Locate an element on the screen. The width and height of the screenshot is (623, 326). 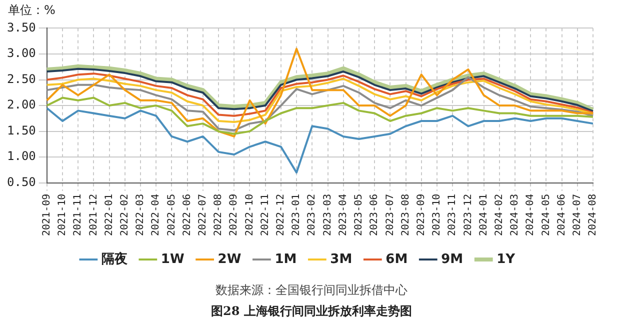
y-tick-label: 3.00 is located at coordinates (21, 53).